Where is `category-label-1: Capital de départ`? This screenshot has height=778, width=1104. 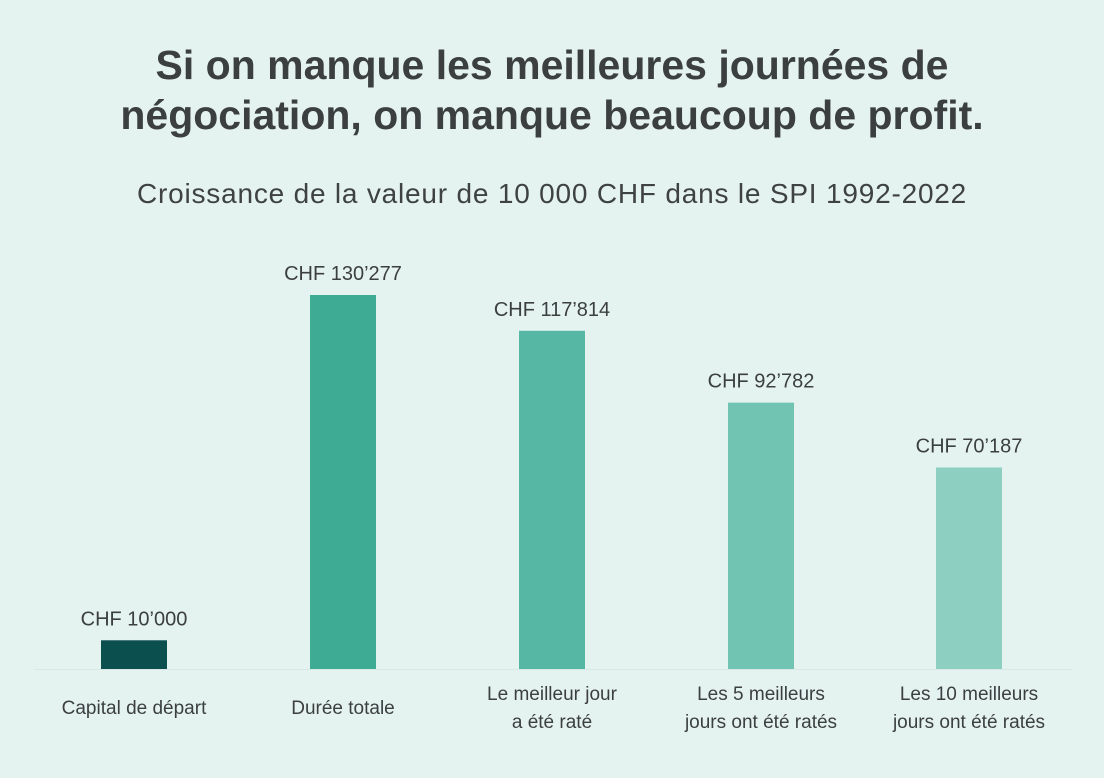
category-label-1: Capital de départ is located at coordinates (134, 709).